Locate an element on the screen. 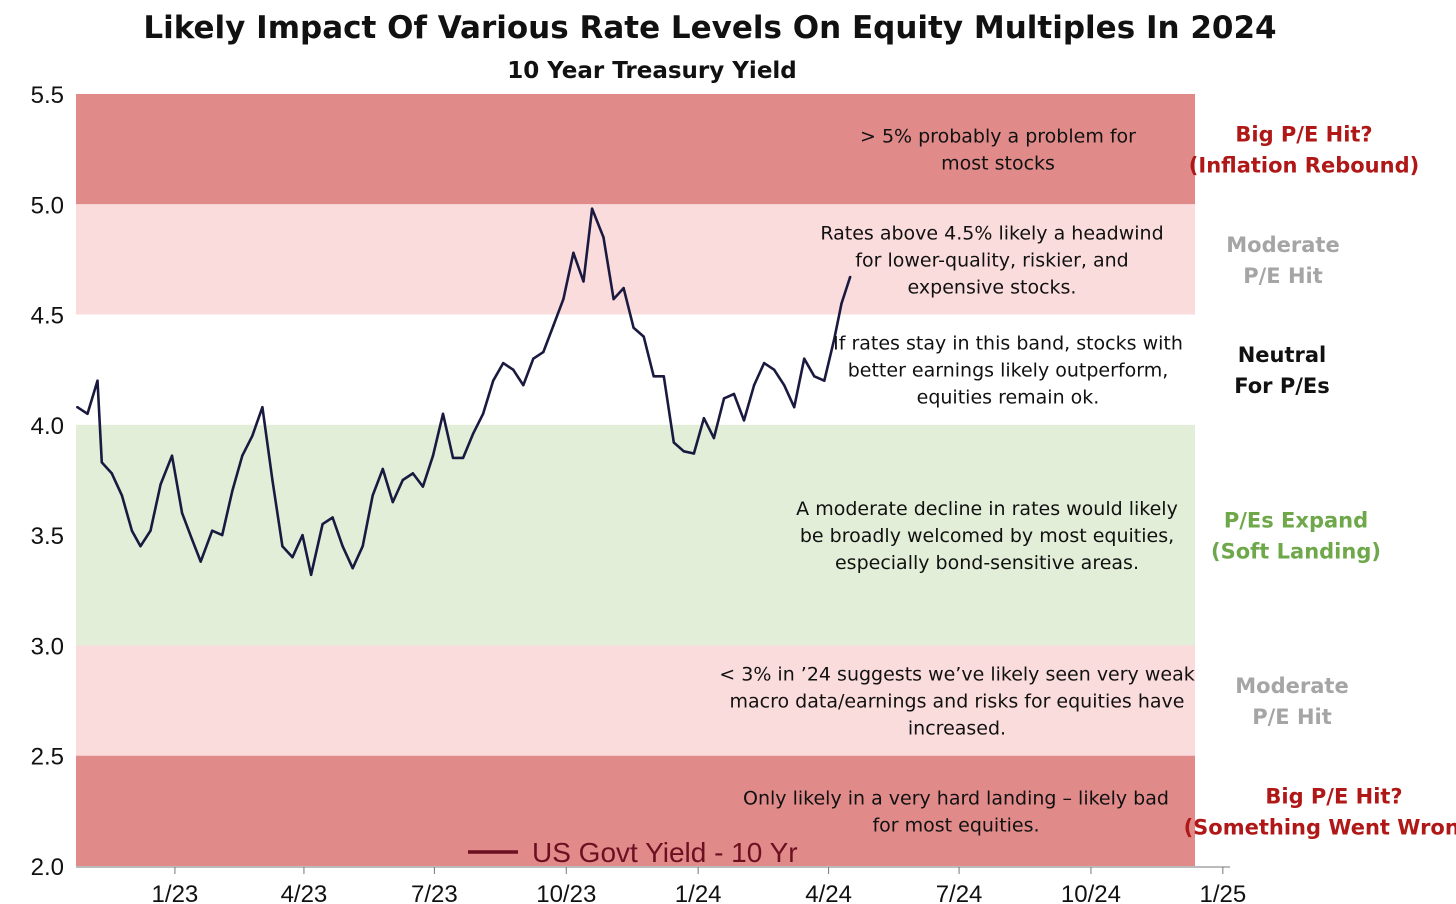 The image size is (1456, 904). x-tick-label: 1/24 is located at coordinates (698, 892).